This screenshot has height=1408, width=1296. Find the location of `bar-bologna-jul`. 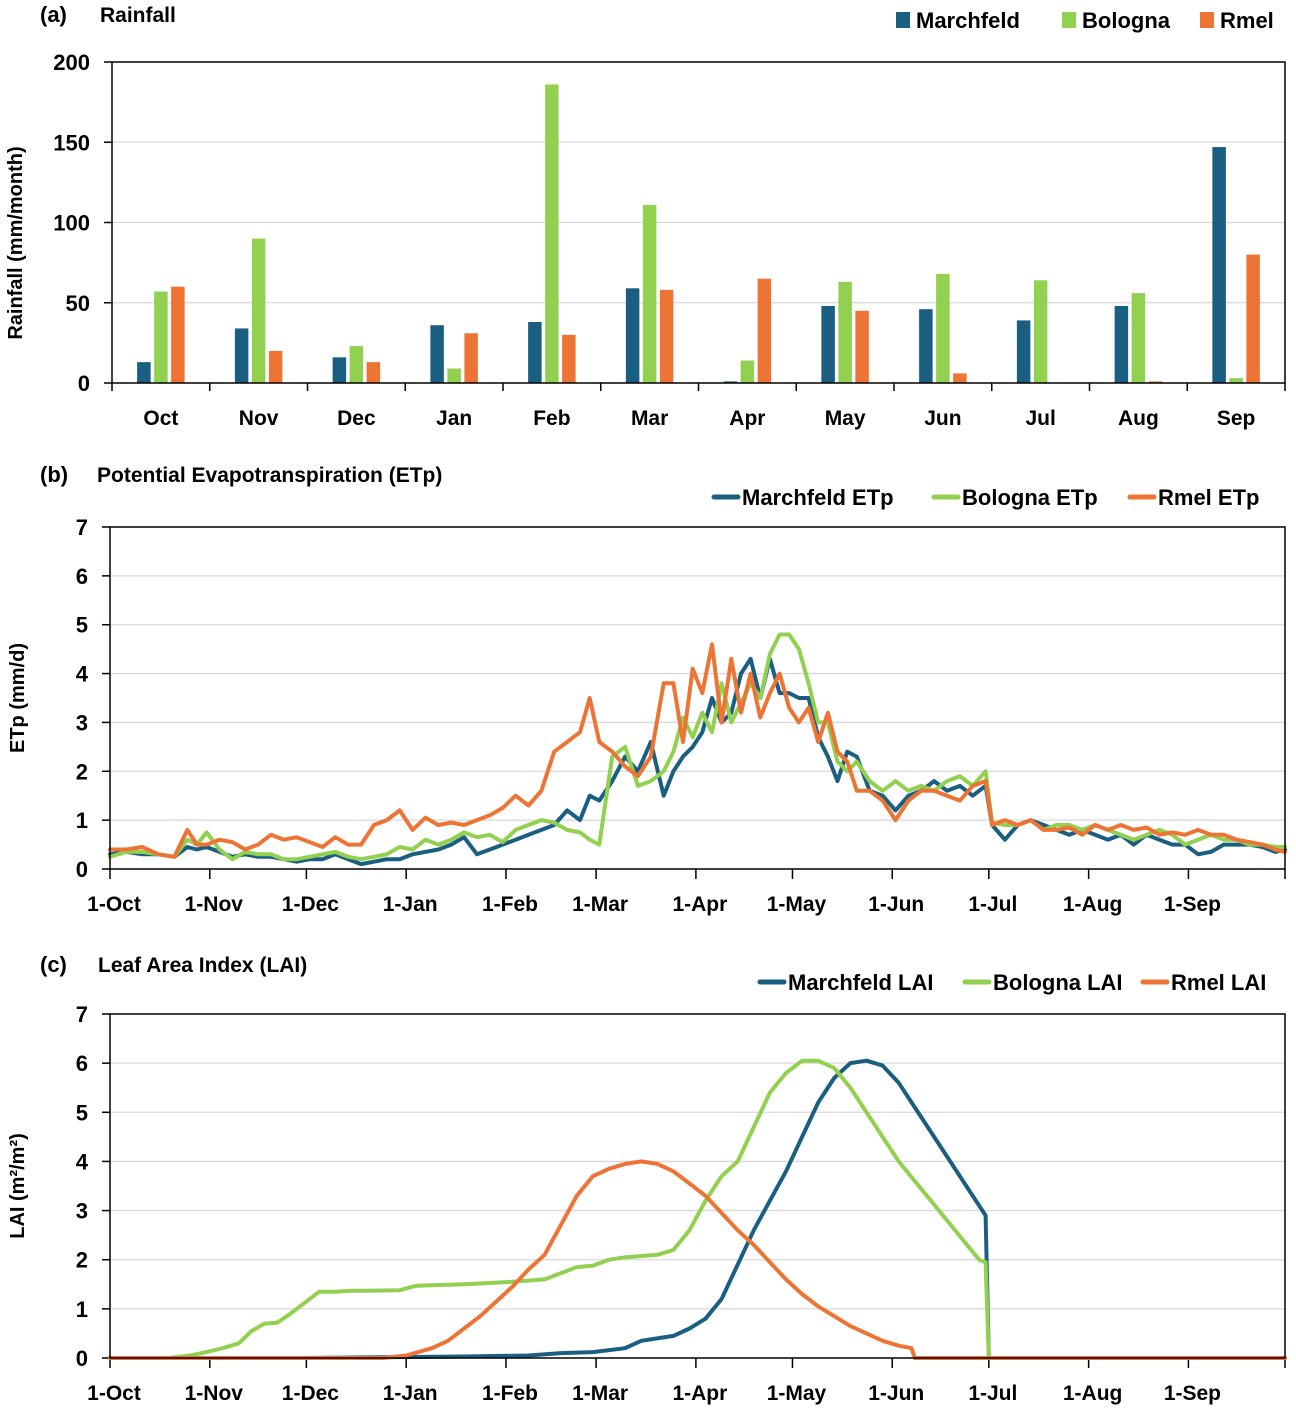

bar-bologna-jul is located at coordinates (1040, 331).